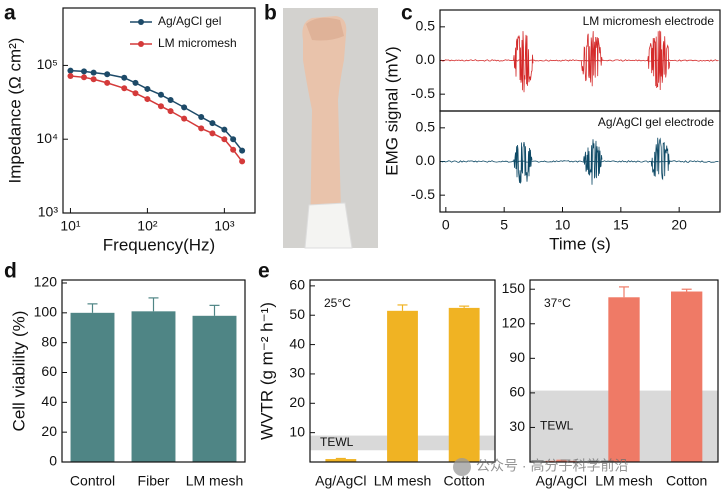 This screenshot has width=728, height=496. Describe the element at coordinates (141, 22) in the screenshot. I see `legend-marker` at that location.